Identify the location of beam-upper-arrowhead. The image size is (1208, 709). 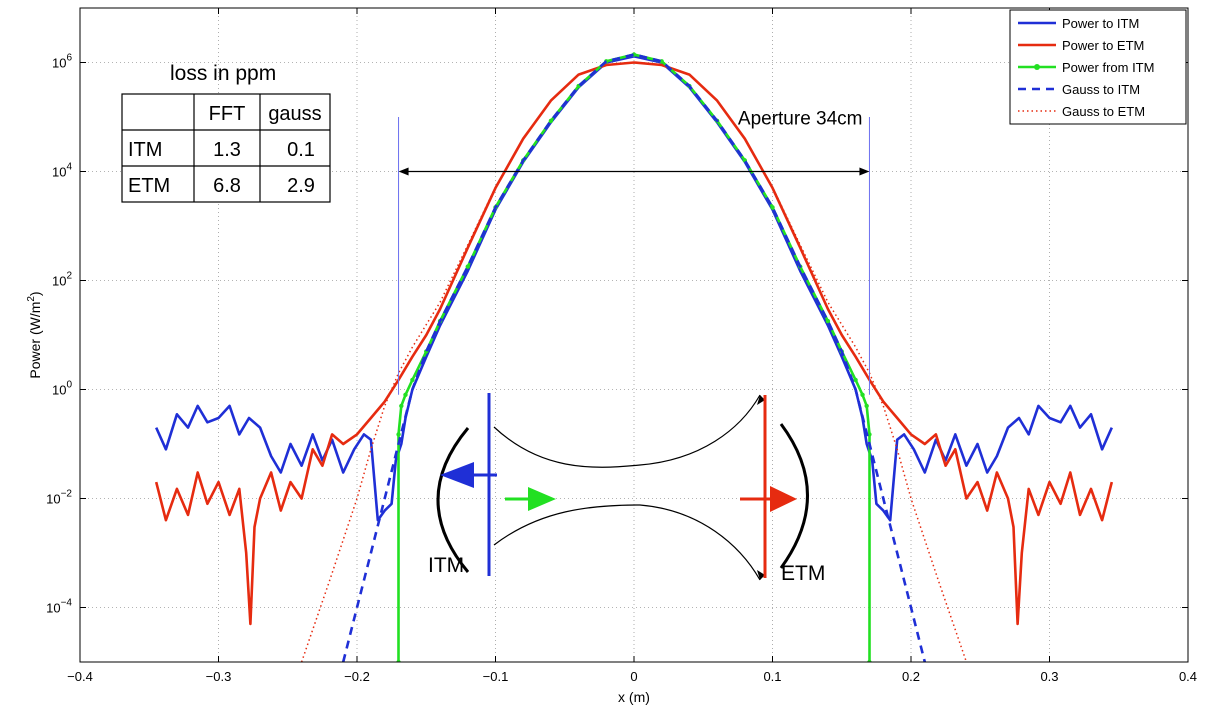
(761, 400).